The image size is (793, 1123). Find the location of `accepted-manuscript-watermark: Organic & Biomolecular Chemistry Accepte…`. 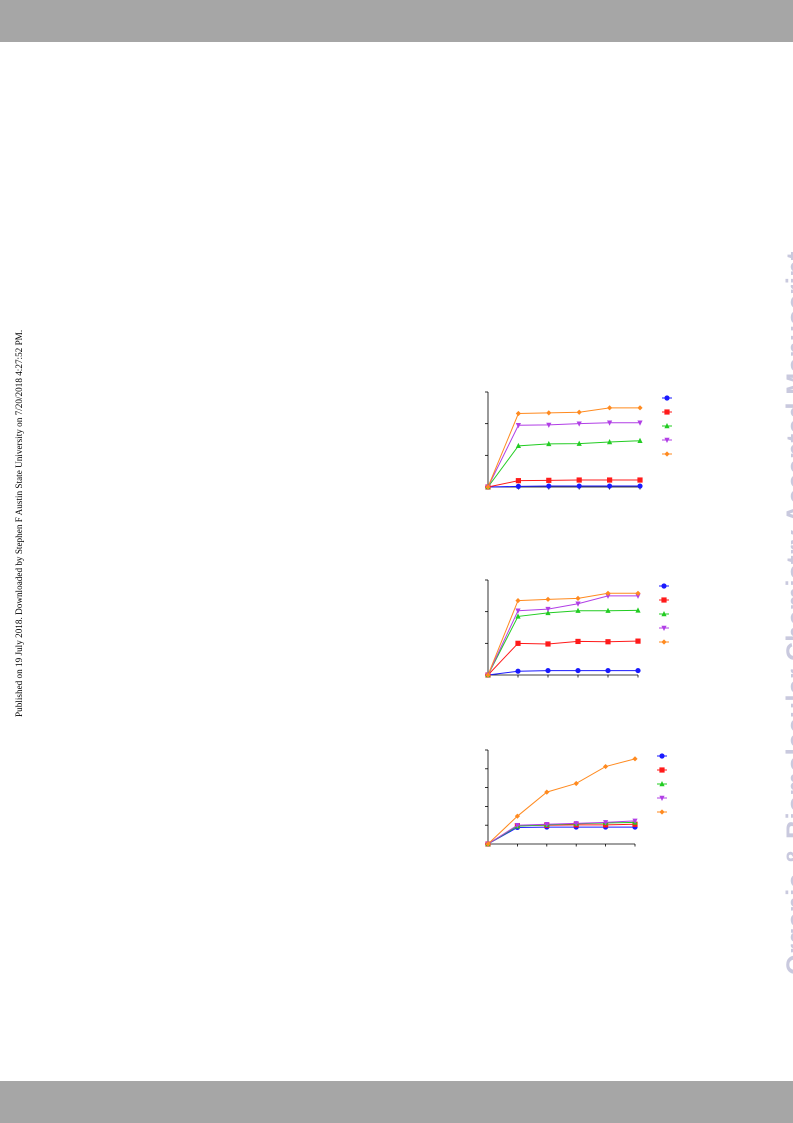

accepted-manuscript-watermark: Organic & Biomolecular Chemistry Accepte… is located at coordinates (787, 613).